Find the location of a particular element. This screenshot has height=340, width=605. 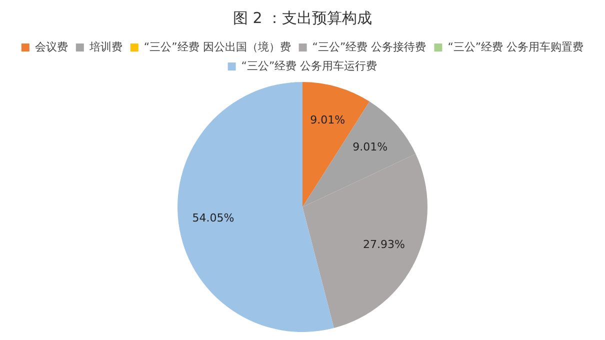

legend-label: “三公”经费 公务用车购置费 is located at coordinates (516, 47).